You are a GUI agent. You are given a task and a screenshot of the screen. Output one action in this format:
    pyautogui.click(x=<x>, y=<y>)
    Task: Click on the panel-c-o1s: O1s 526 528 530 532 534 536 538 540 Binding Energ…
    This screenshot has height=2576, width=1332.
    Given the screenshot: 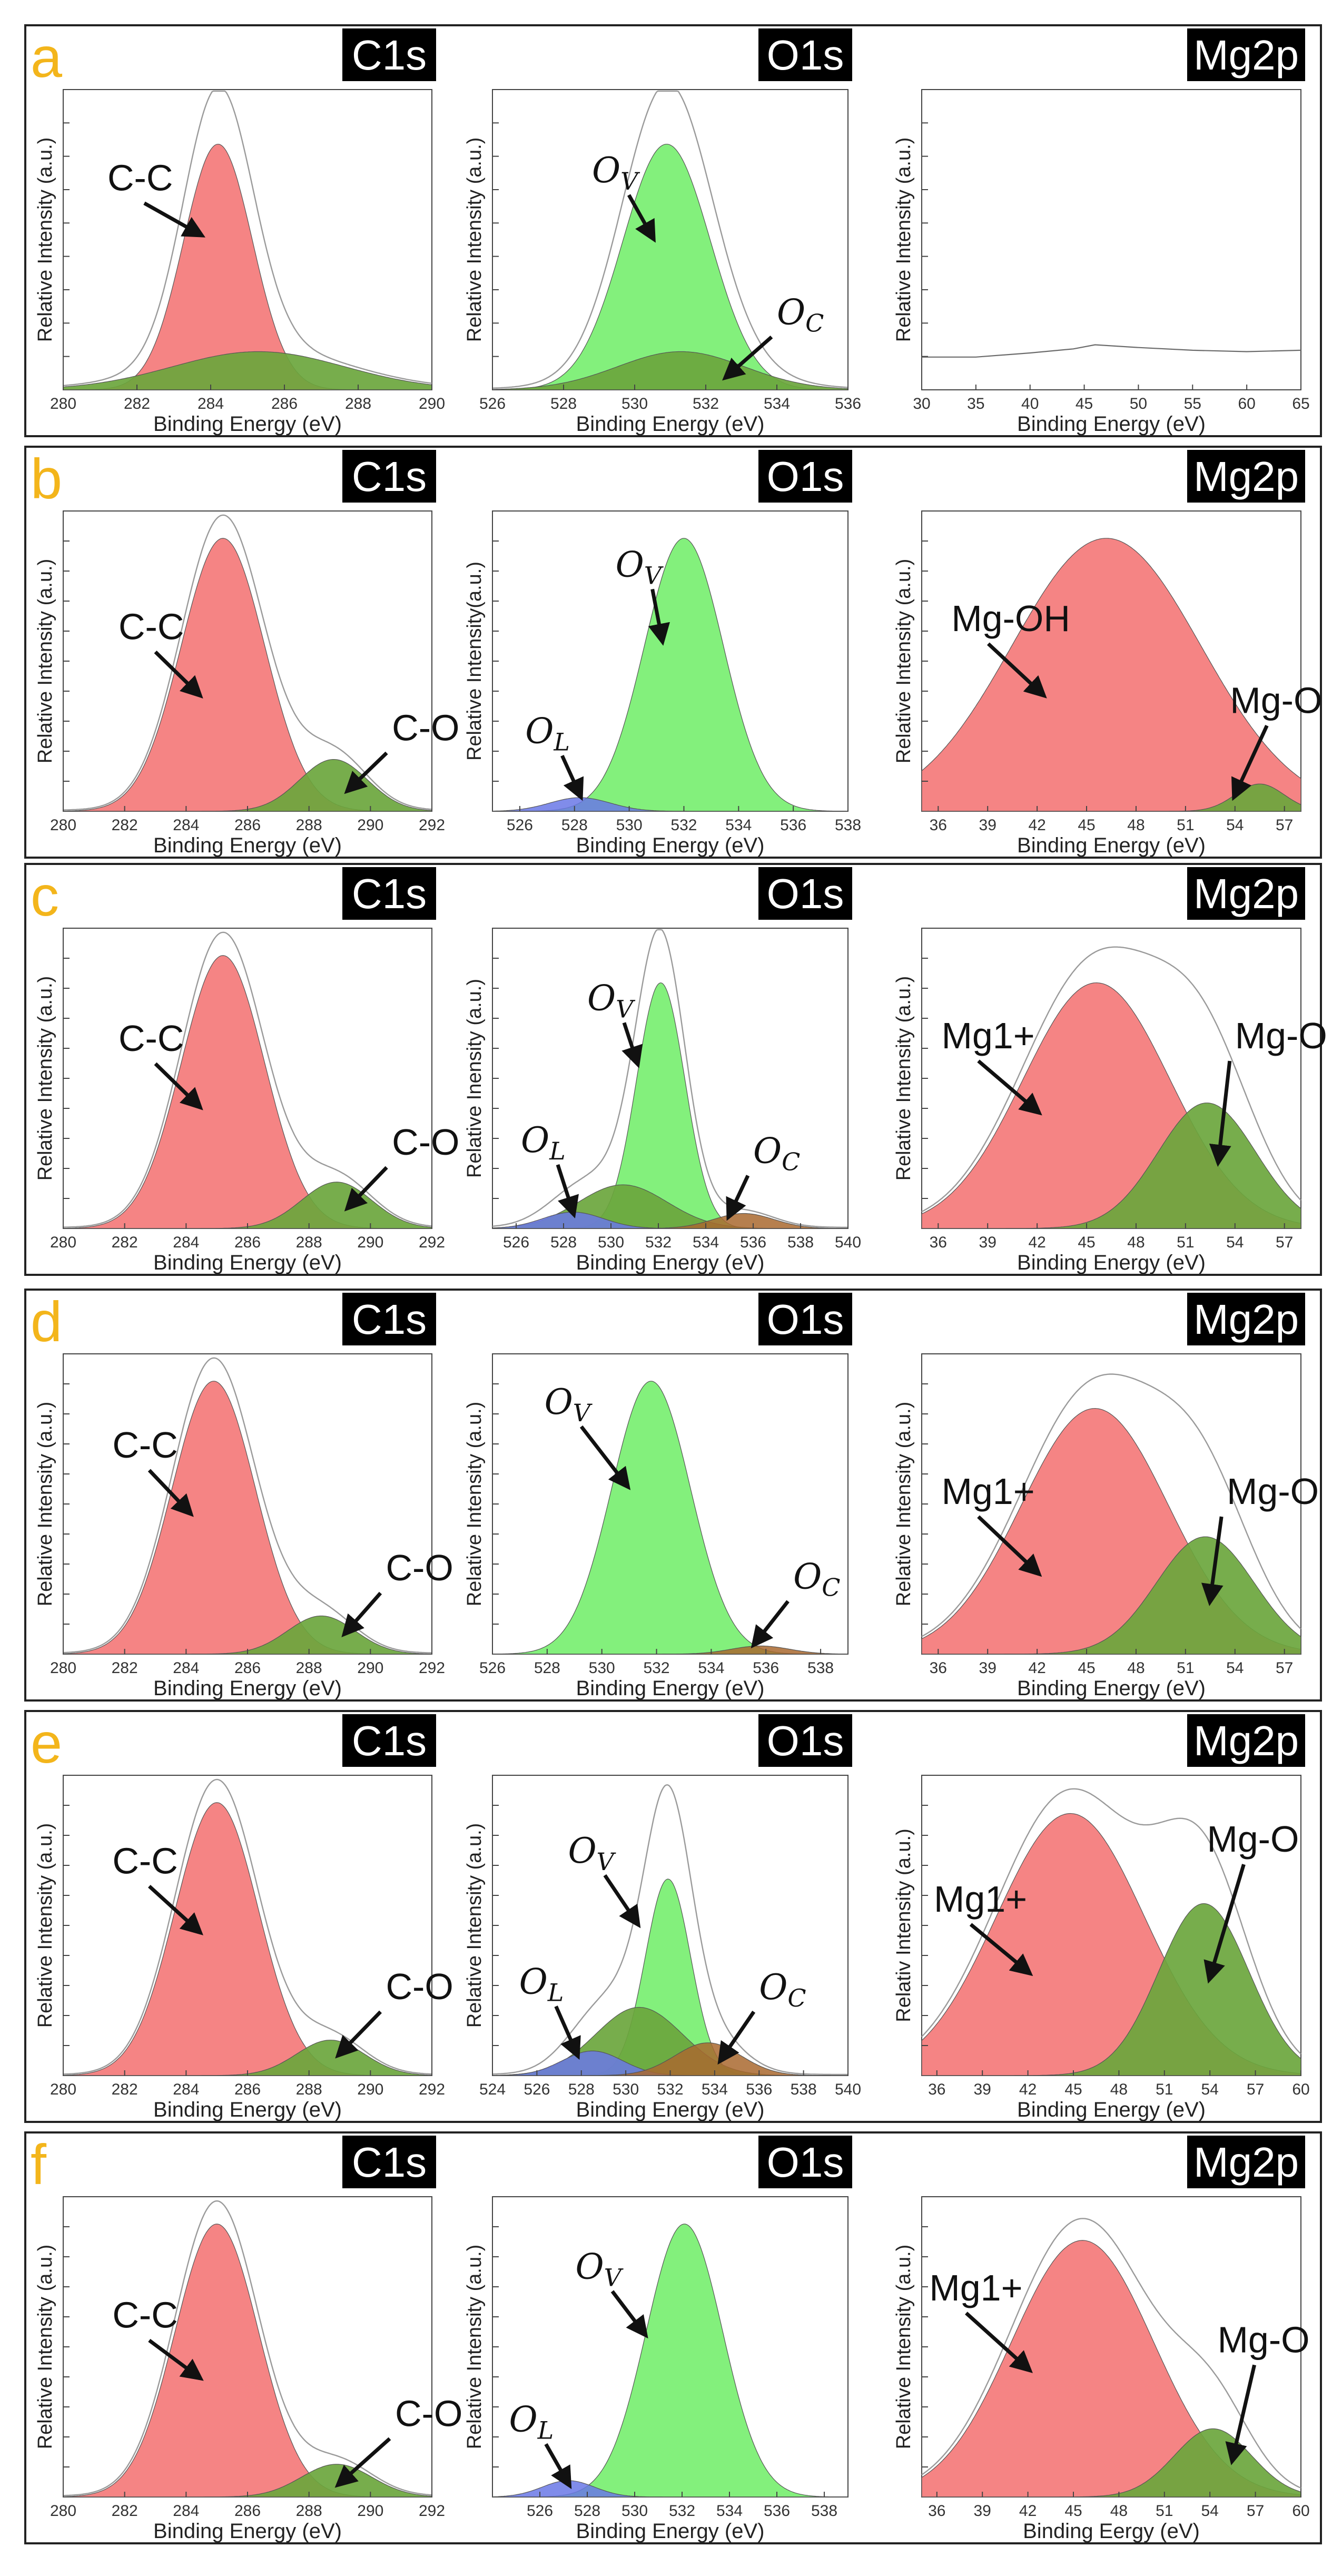 What is the action you would take?
    pyautogui.click(x=662, y=1070)
    